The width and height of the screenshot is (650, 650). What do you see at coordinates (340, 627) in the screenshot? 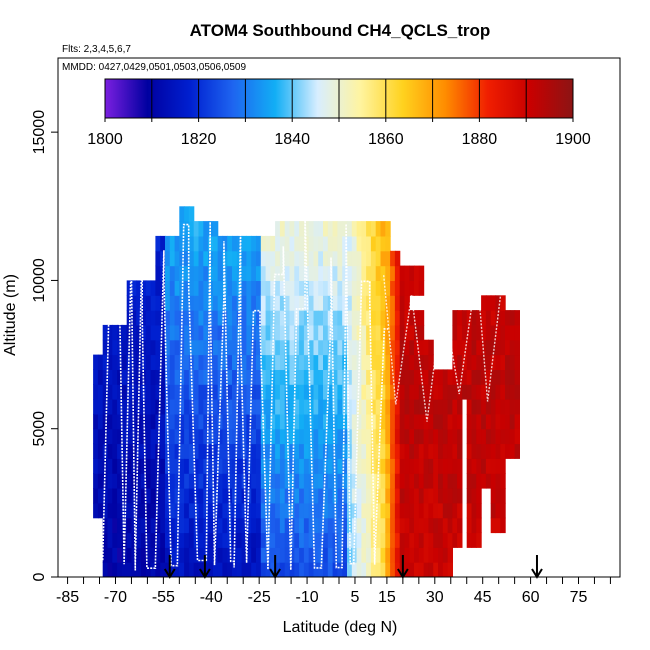
I see `x-axis-label: Latitude (deg N)` at bounding box center [340, 627].